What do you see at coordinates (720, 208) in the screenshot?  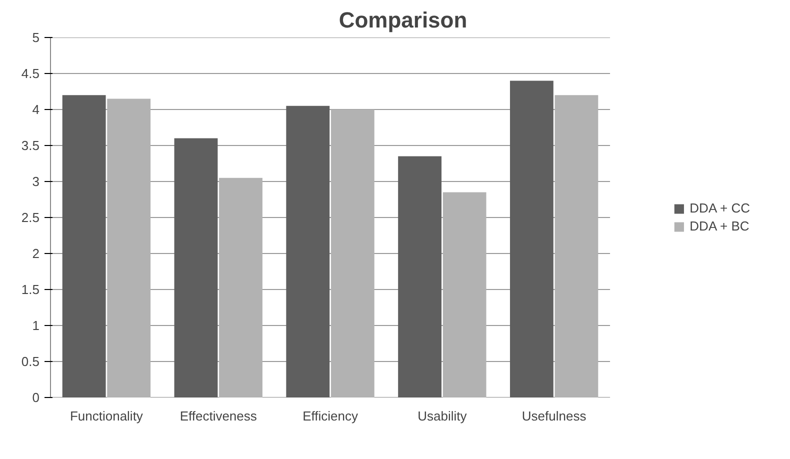 I see `legend-label: DDA + CC` at bounding box center [720, 208].